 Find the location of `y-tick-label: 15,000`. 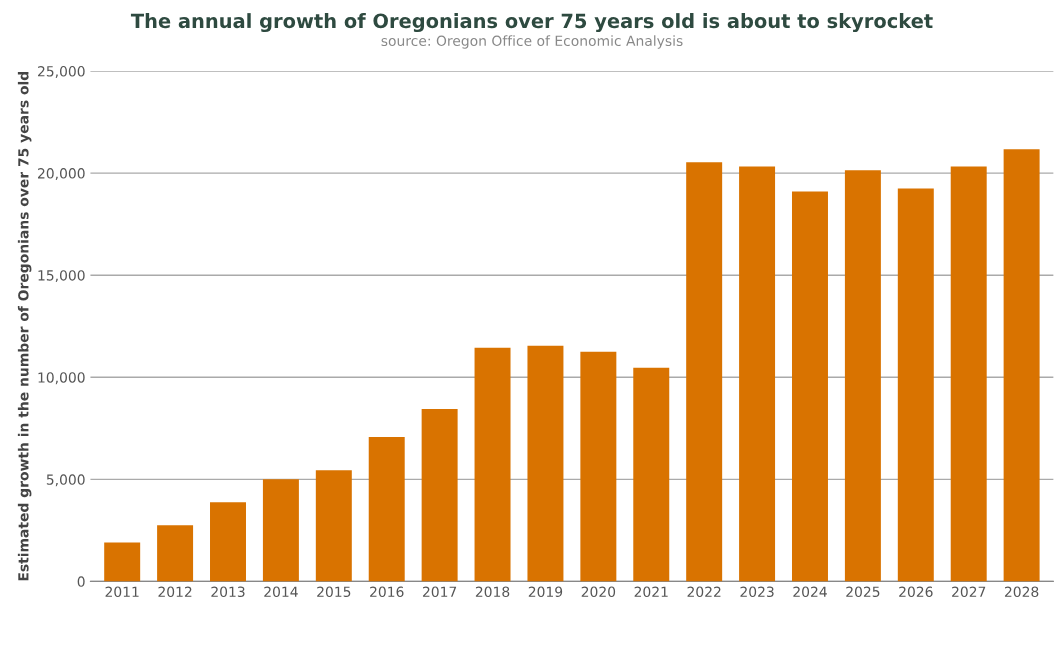

y-tick-label: 15,000 is located at coordinates (61, 276).